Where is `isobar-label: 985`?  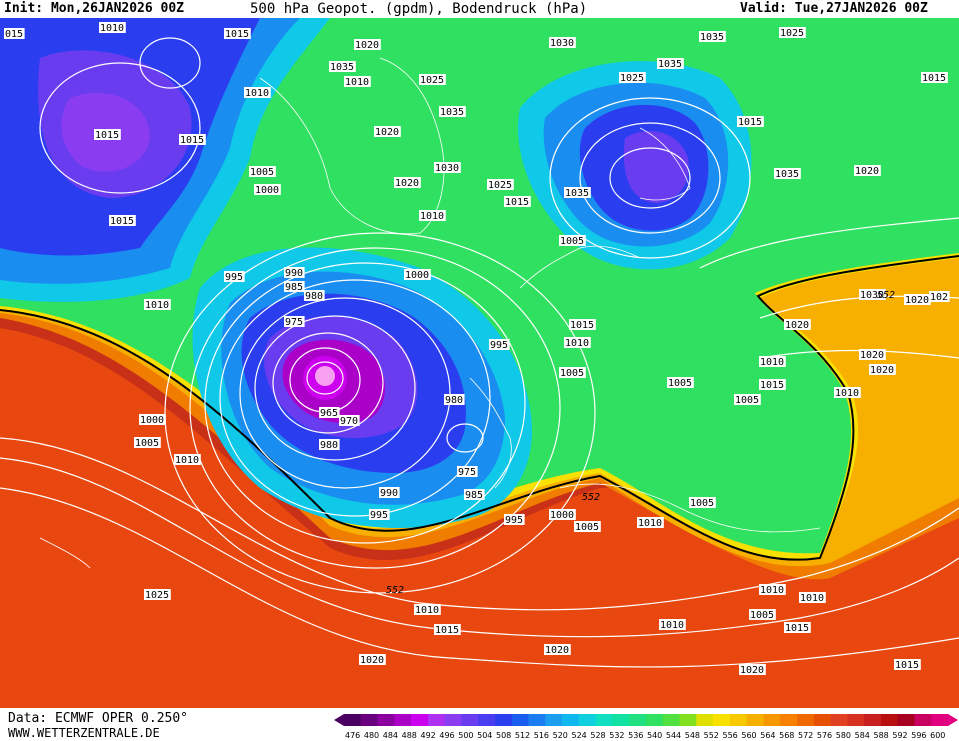 isobar-label: 985 is located at coordinates (294, 287).